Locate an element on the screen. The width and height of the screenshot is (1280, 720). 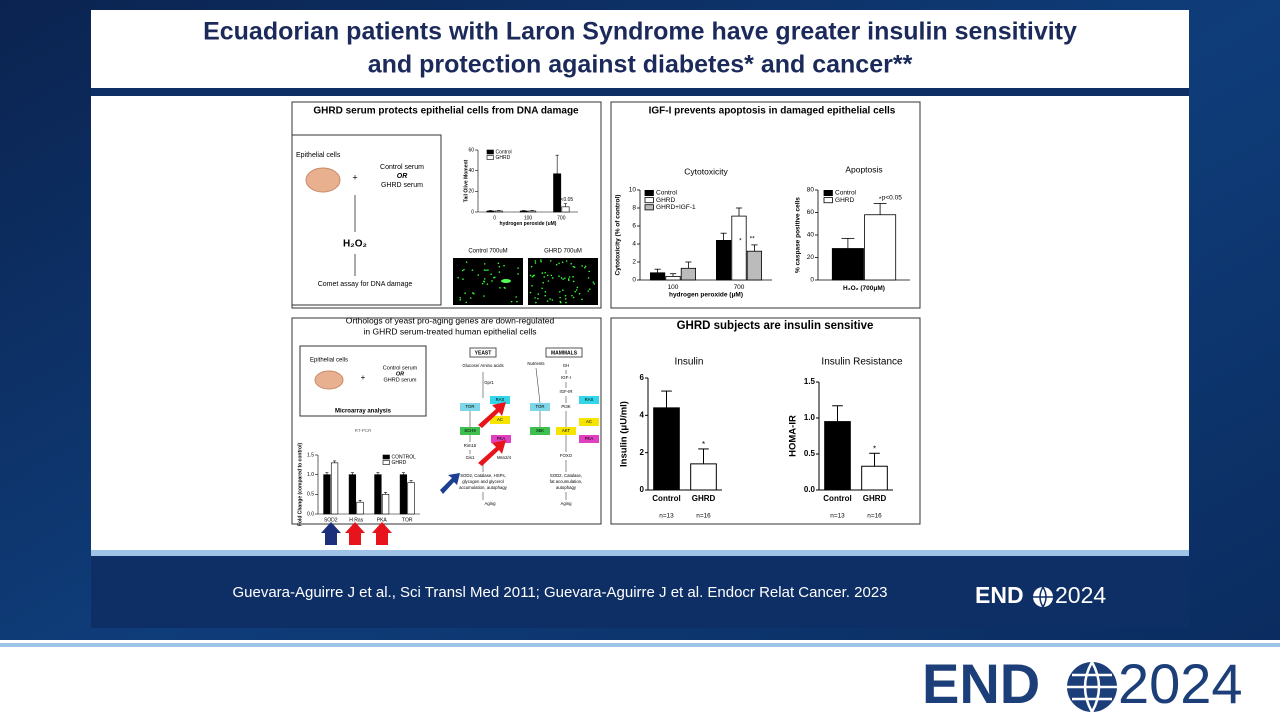
label: Epithelial cells is located at coordinates (329, 361).